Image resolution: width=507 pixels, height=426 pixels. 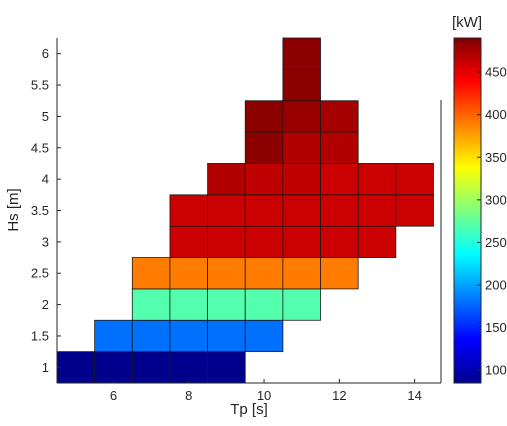 What do you see at coordinates (496, 242) in the screenshot?
I see `colorbar-tick-label: 2500` at bounding box center [496, 242].